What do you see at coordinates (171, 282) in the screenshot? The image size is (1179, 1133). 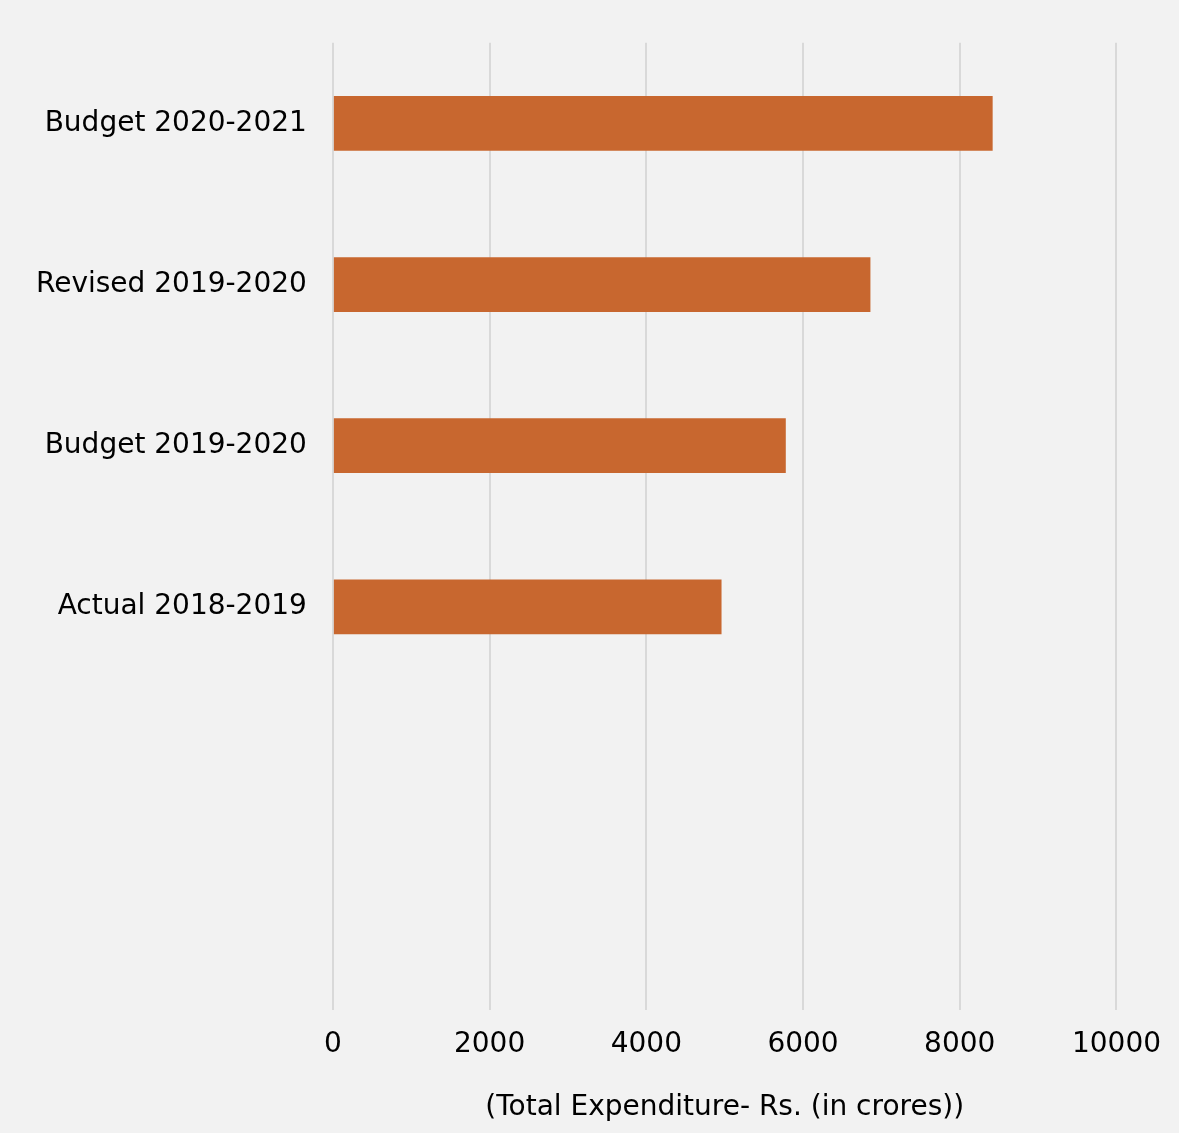 I see `y-tick-label: Revised 2019-2020` at bounding box center [171, 282].